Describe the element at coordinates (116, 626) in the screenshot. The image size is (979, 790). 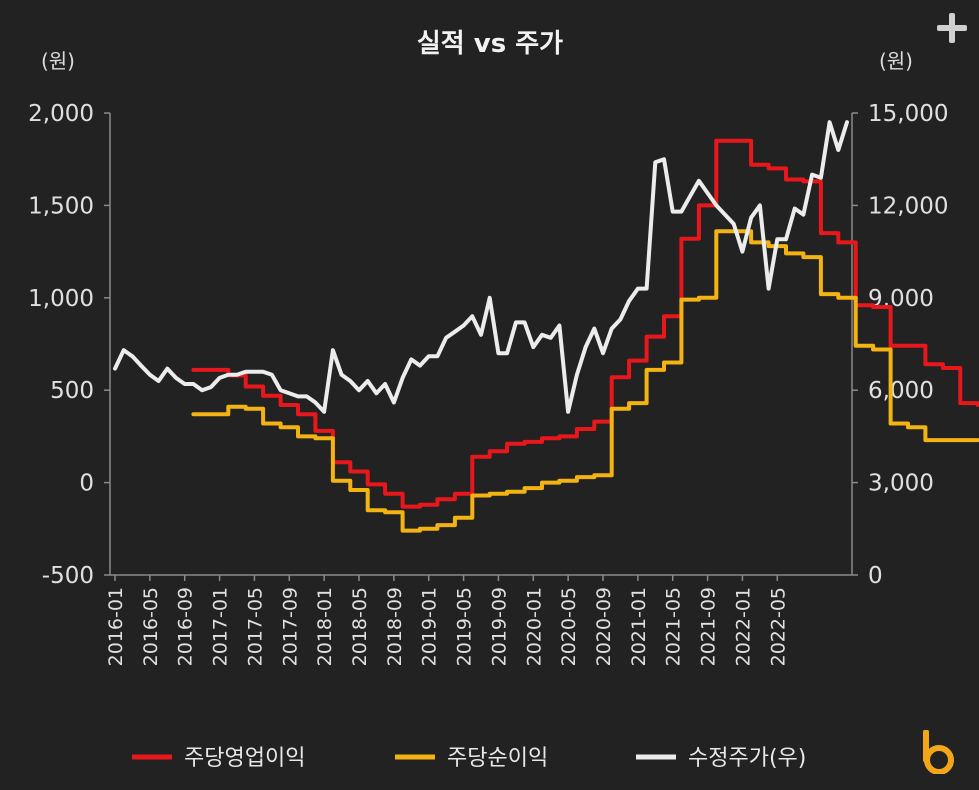
I see `x-tick-label: 2016-01` at that location.